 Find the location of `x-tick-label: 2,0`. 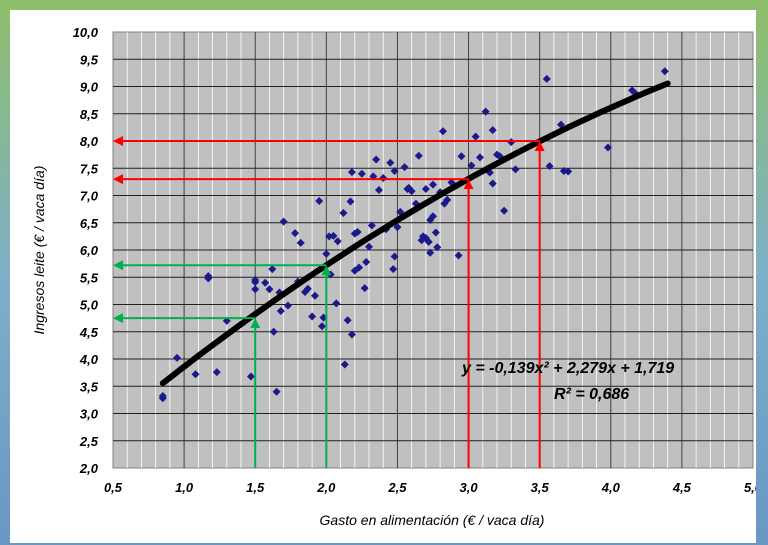

x-tick-label: 2,0 is located at coordinates (326, 487).